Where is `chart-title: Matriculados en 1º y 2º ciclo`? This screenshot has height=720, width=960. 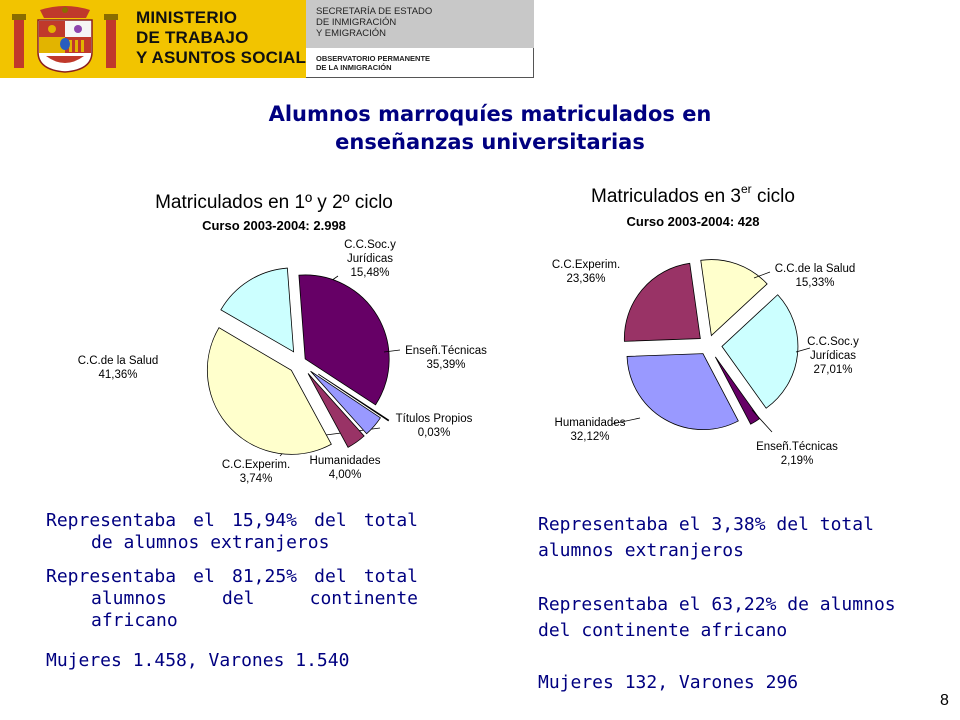 chart-title: Matriculados en 1º y 2º ciclo is located at coordinates (274, 202).